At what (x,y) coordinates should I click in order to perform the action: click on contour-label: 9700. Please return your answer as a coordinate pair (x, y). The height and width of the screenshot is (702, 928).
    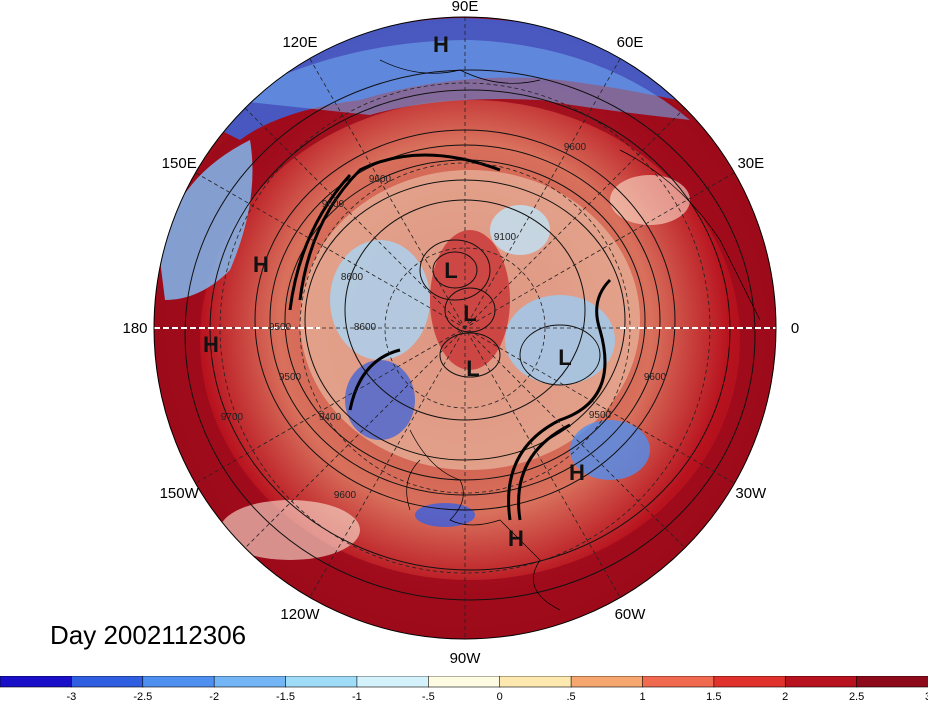
    Looking at the image, I should click on (232, 417).